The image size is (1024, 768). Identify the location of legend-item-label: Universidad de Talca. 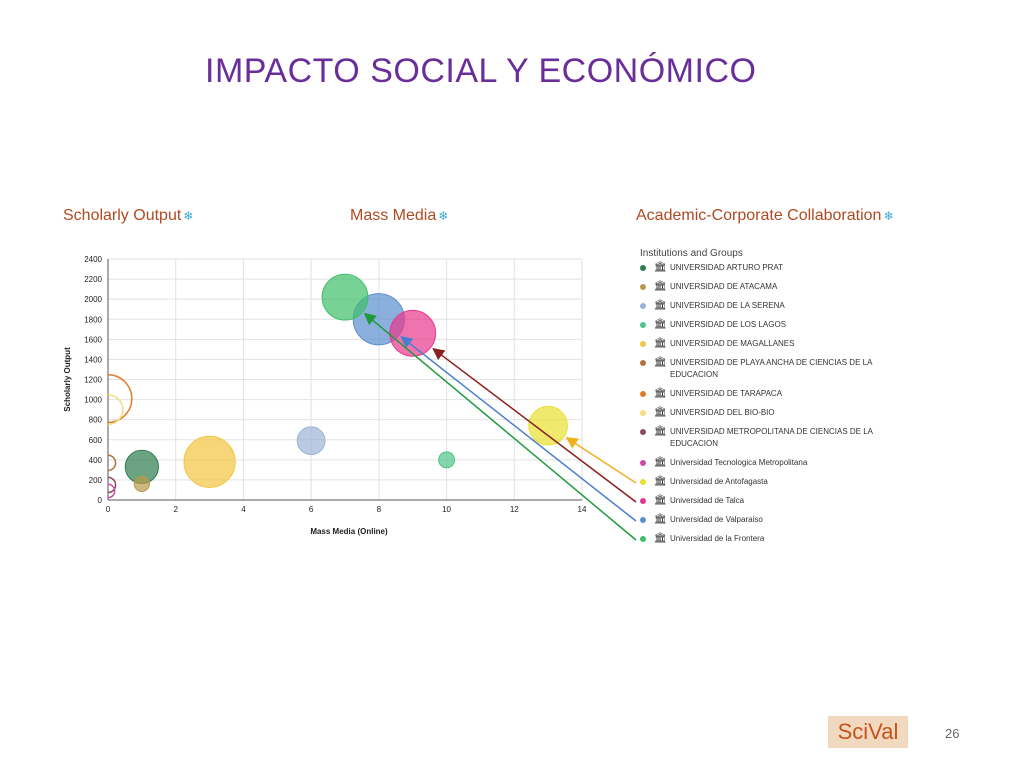
(707, 500).